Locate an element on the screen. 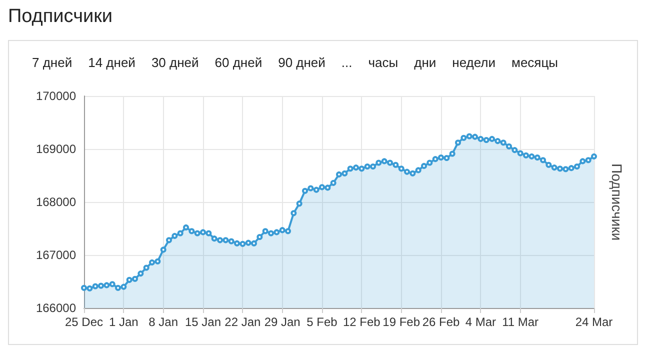  x-tick-label: 19 Feb is located at coordinates (401, 322).